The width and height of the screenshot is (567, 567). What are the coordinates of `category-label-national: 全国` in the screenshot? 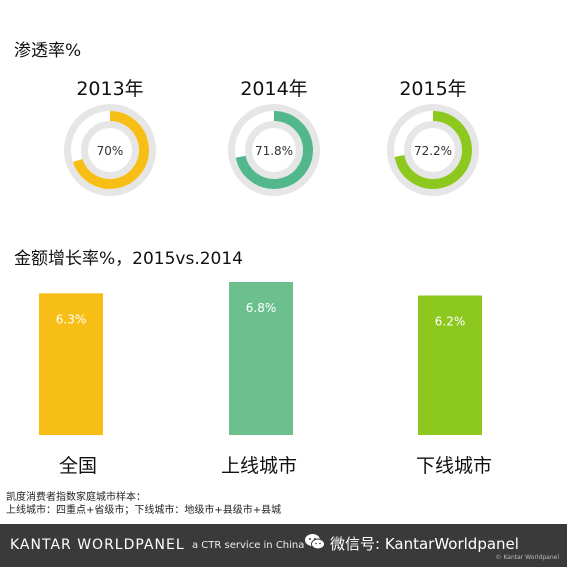 It's located at (77, 466).